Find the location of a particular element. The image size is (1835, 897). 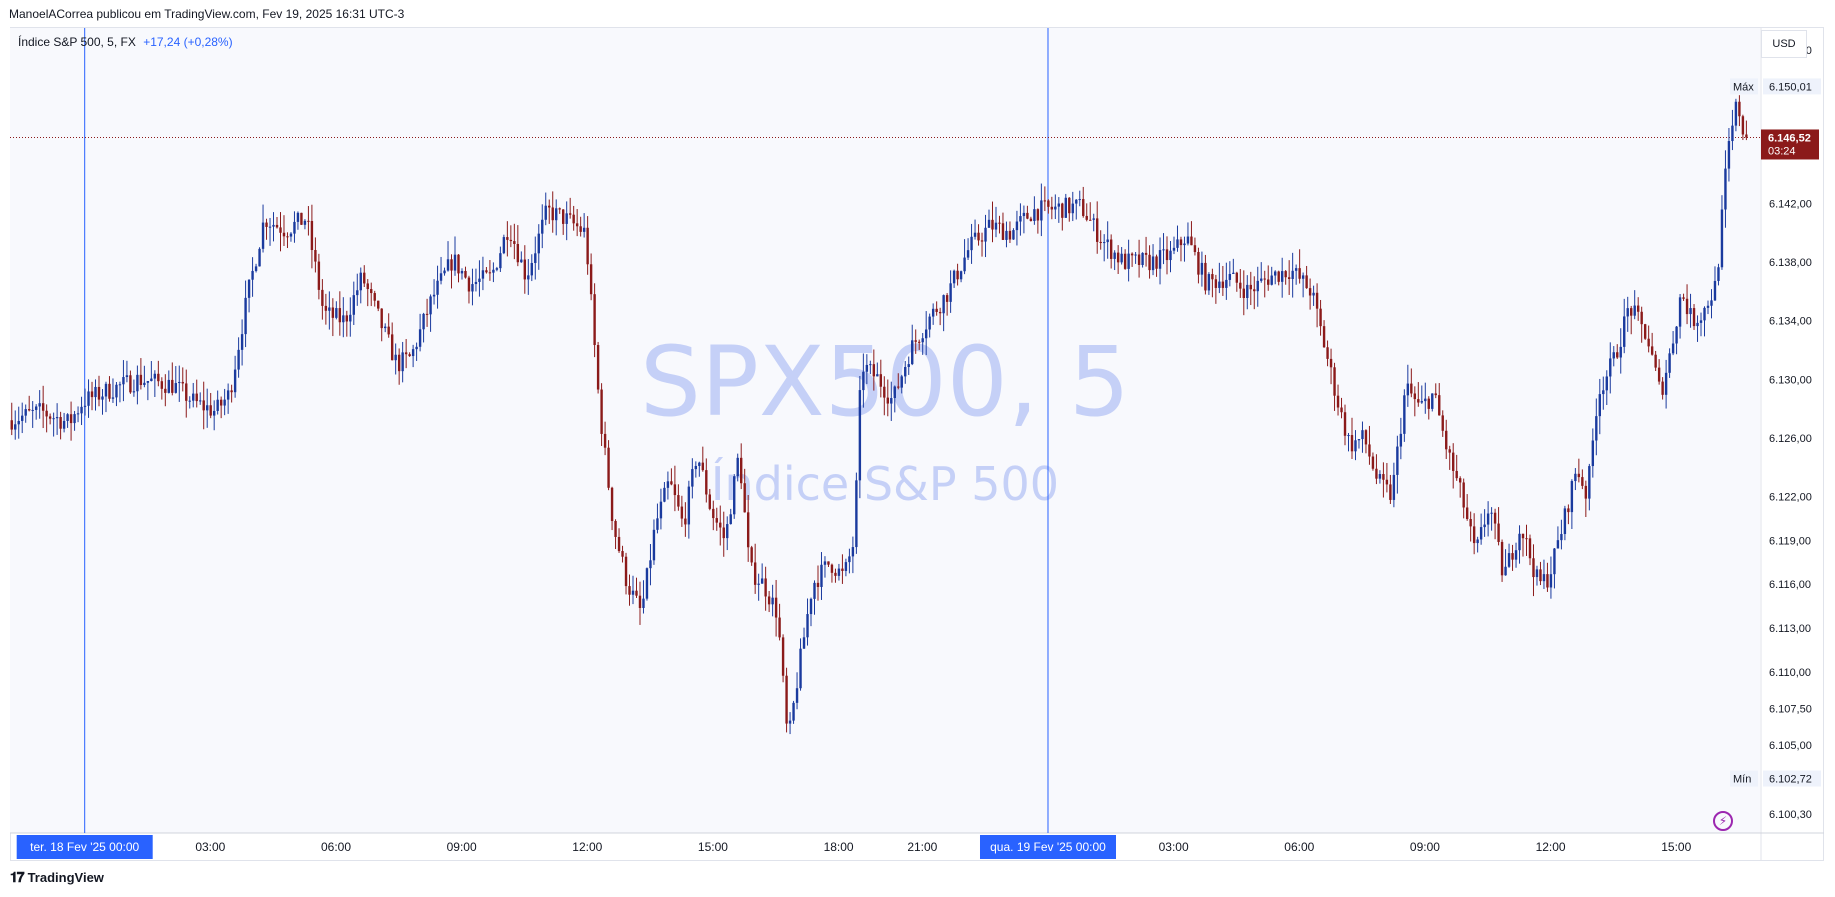

symbol-legend: Índice S&P 500, 5, FX +17,24 (+0,28%) is located at coordinates (125, 42).